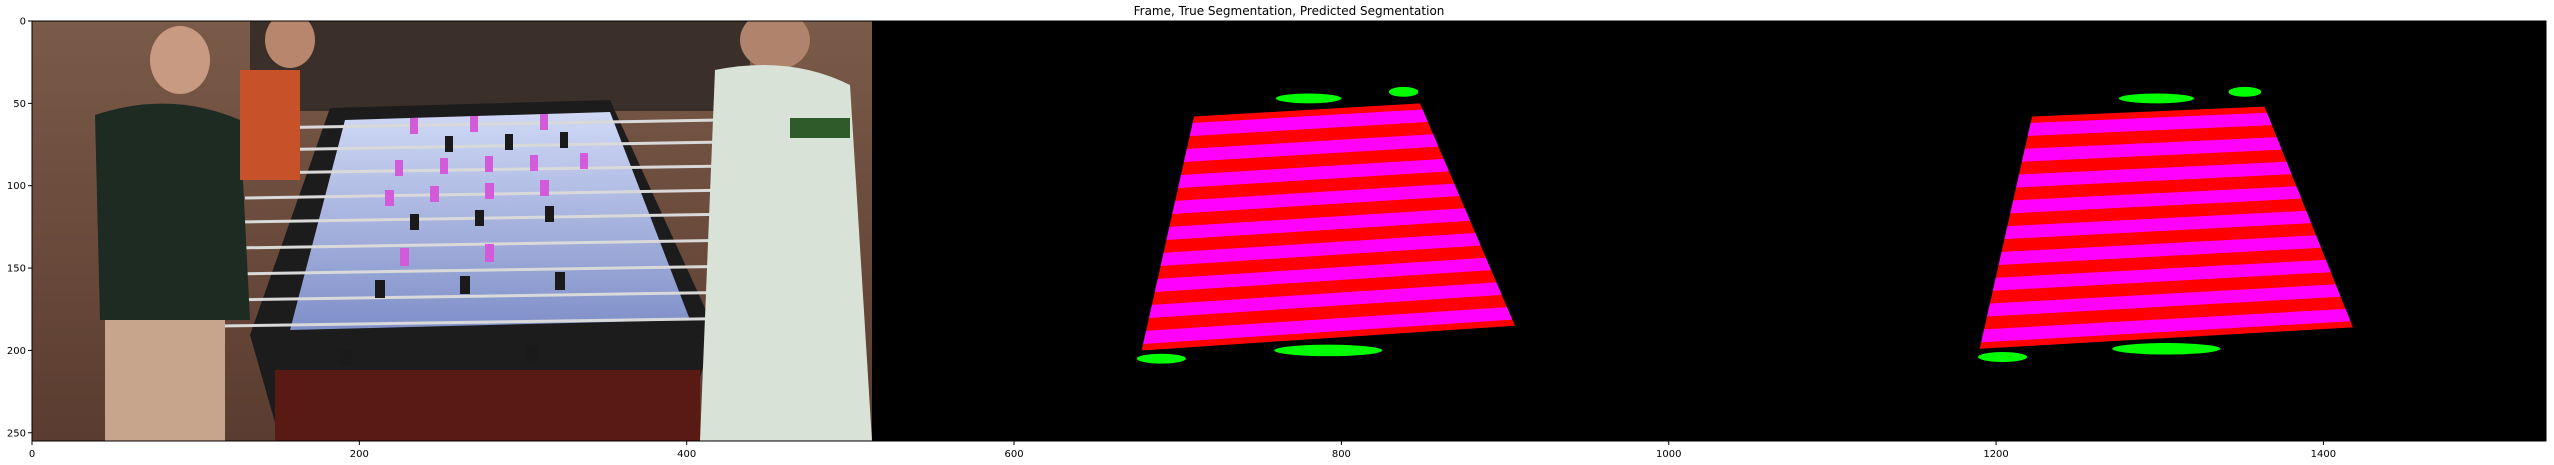 The height and width of the screenshot is (465, 2554). I want to click on player-right, so click(786, 231).